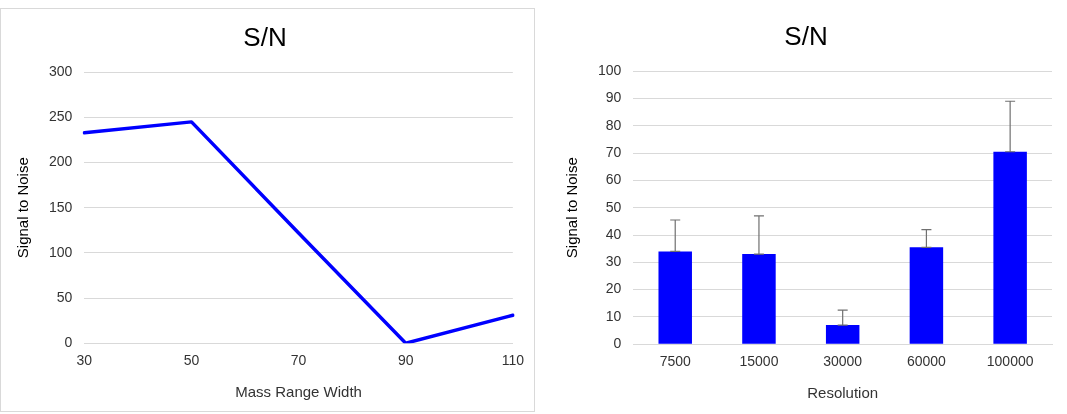 The width and height of the screenshot is (1067, 414). I want to click on x-tick-label: 30, so click(84, 360).